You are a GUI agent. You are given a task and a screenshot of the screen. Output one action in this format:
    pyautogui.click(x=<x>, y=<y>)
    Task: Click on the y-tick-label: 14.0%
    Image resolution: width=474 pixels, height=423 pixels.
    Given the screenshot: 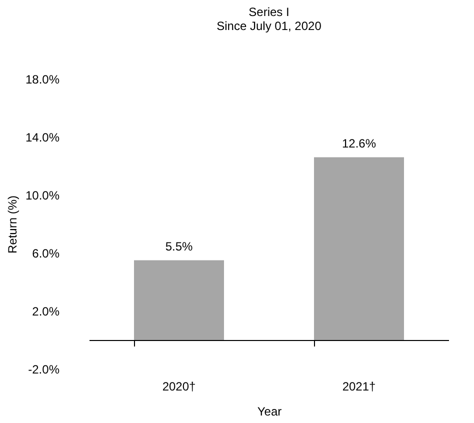 What is the action you would take?
    pyautogui.click(x=42, y=137)
    